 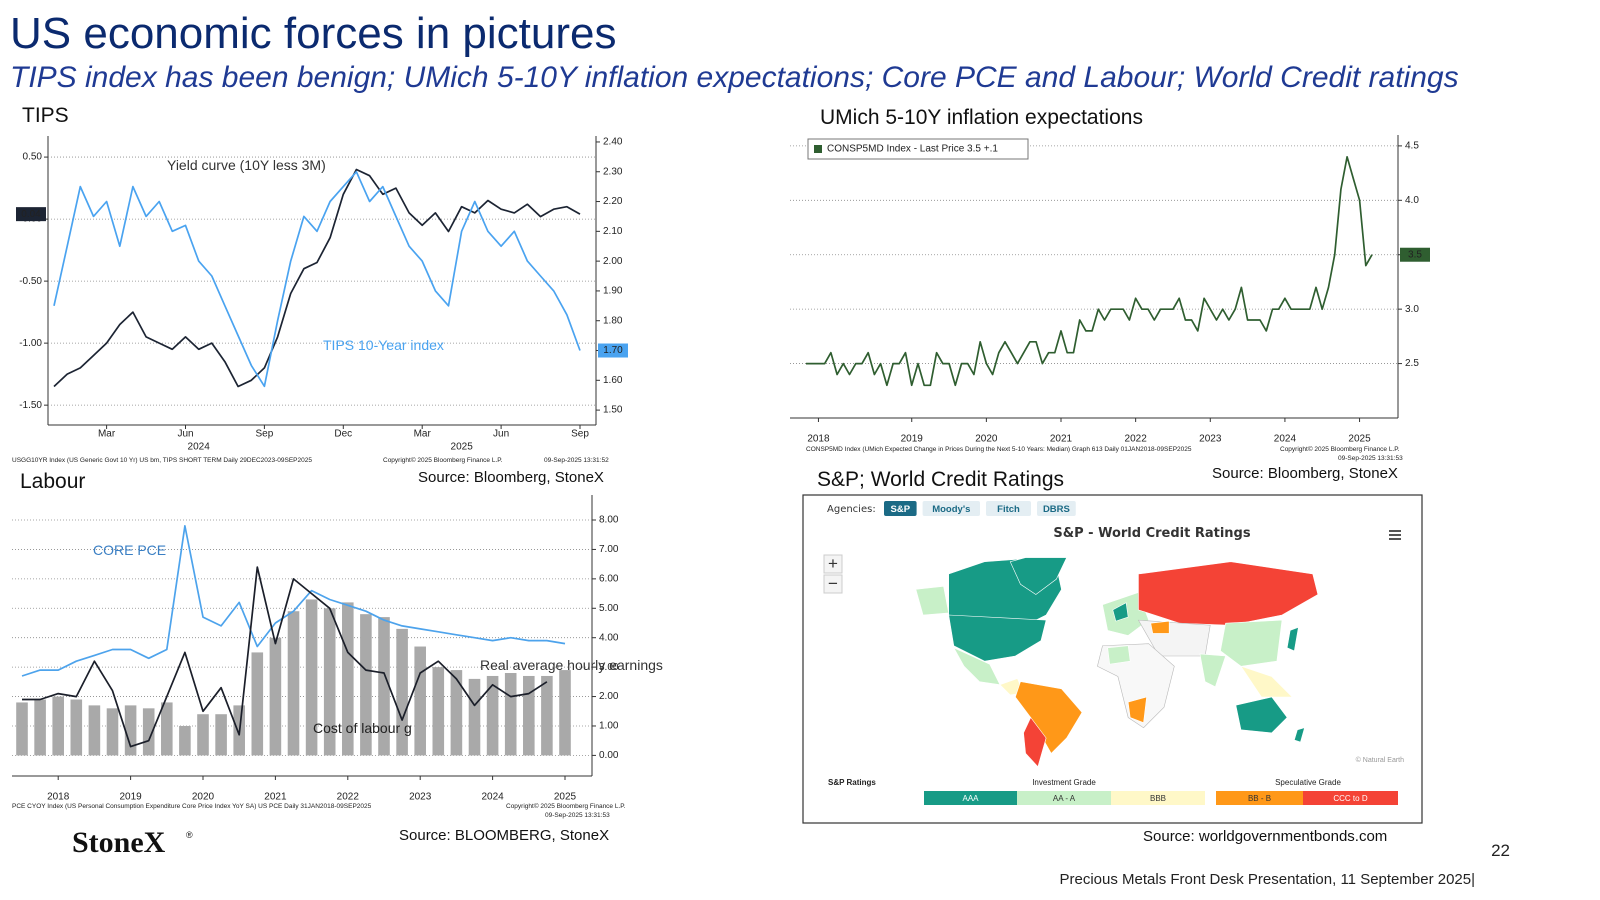 I want to click on legend-label: CONSP5MD Index - Last Price 3.5 +.1, so click(x=912, y=149).